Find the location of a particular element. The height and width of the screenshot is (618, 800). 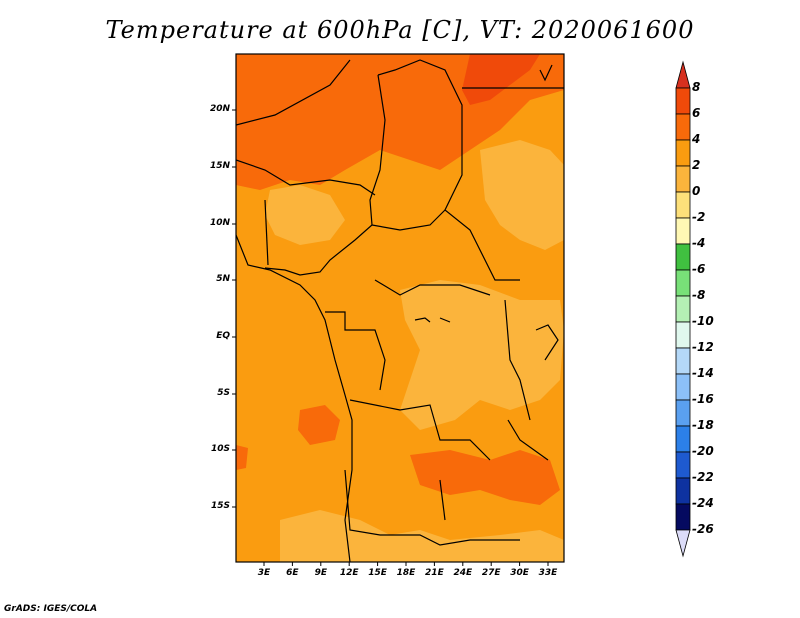

colorbar-label: 8 is located at coordinates (696, 87).